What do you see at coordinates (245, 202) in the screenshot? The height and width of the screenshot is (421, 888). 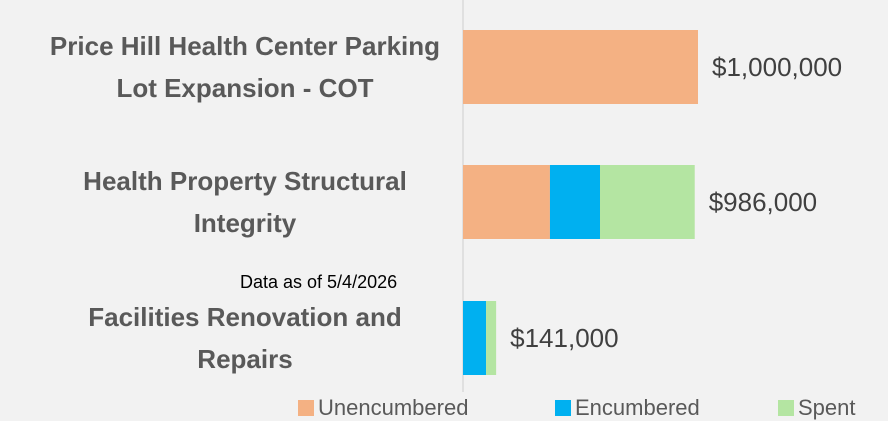 I see `category-label: Health Property Structural Integrity` at bounding box center [245, 202].